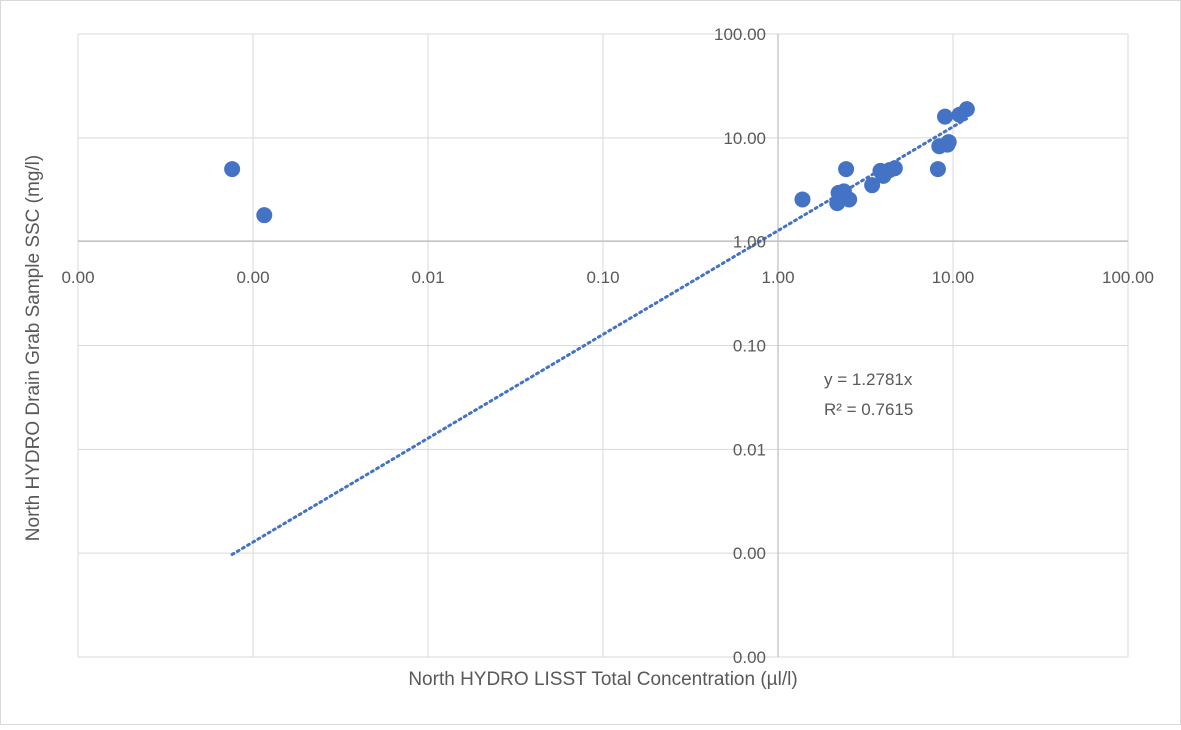  What do you see at coordinates (749, 657) in the screenshot?
I see `y-tick-label-0: 0.00` at bounding box center [749, 657].